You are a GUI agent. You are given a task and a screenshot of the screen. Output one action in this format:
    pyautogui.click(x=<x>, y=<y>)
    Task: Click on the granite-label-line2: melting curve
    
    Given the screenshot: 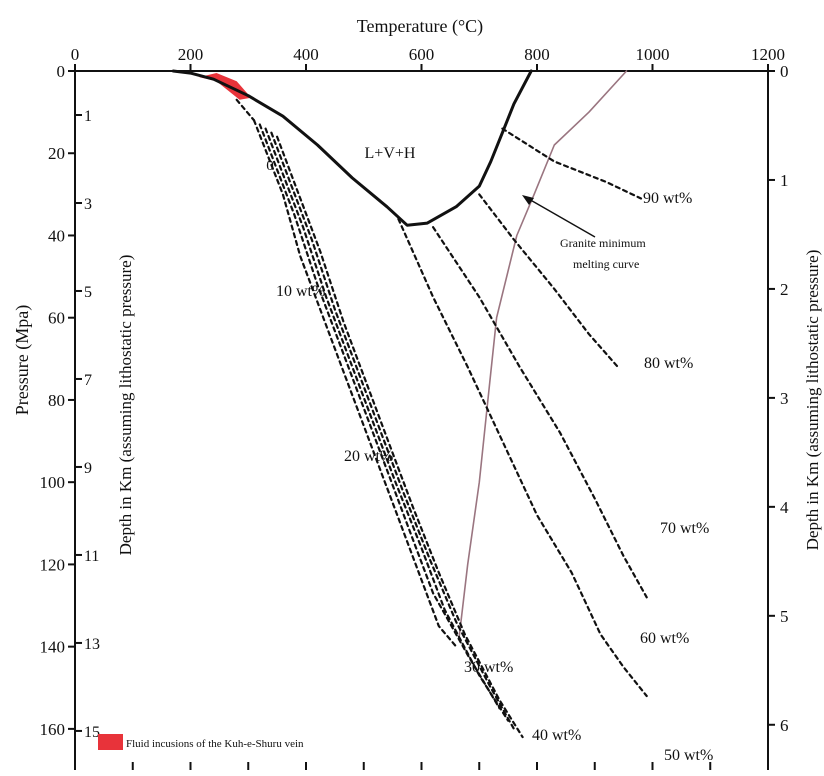 What is the action you would take?
    pyautogui.click(x=606, y=264)
    